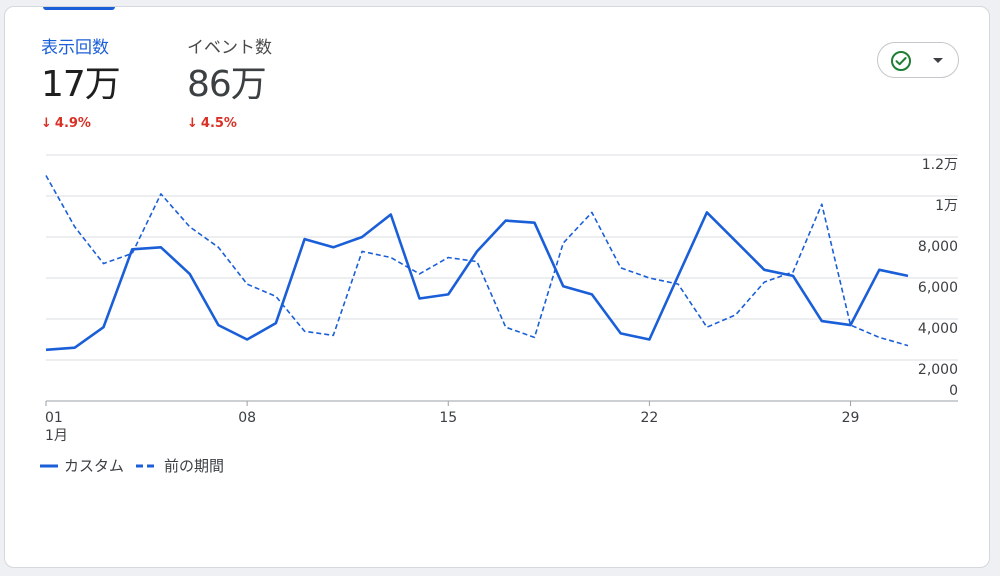 This screenshot has width=1000, height=576. I want to click on check-circle-icon, so click(901, 61).